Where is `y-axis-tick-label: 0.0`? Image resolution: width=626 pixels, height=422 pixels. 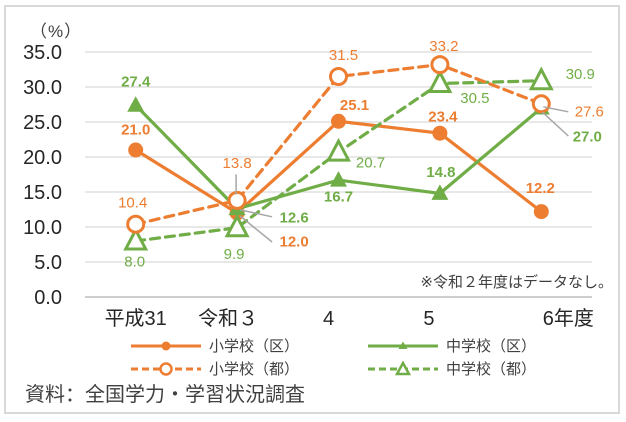 y-axis-tick-label: 0.0 is located at coordinates (48, 298).